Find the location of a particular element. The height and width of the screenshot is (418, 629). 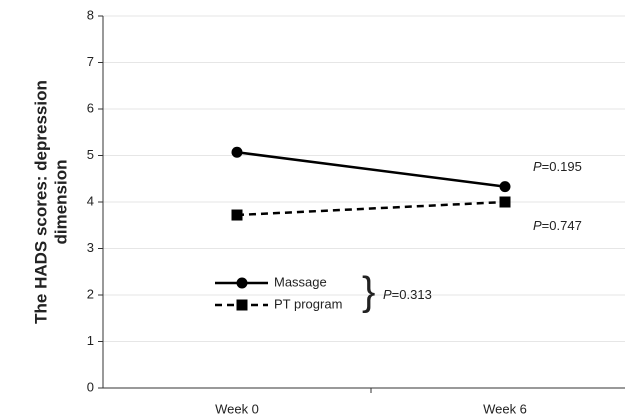

annotation: P=0.313 is located at coordinates (407, 294).